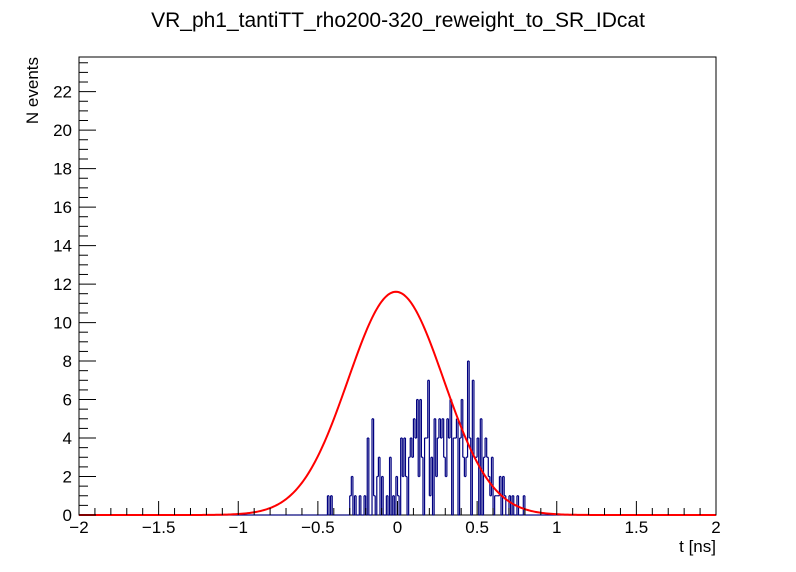  Describe the element at coordinates (159, 527) in the screenshot. I see `x-tick-label: −1.5` at that location.